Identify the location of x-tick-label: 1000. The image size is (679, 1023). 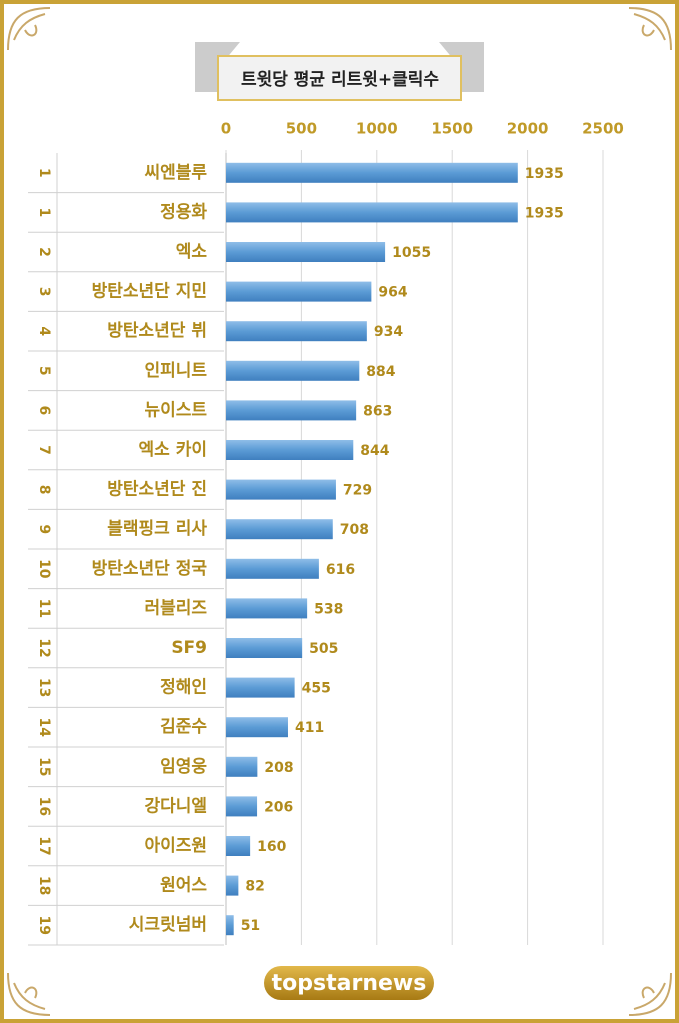
(377, 129).